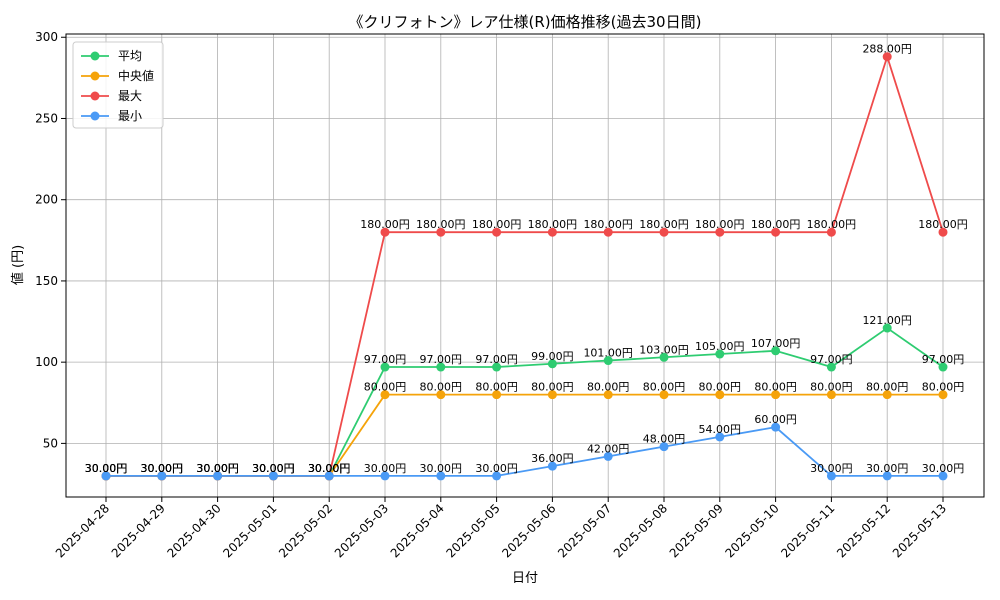 The height and width of the screenshot is (600, 1000). I want to click on y-tick-label: 300, so click(46, 37).